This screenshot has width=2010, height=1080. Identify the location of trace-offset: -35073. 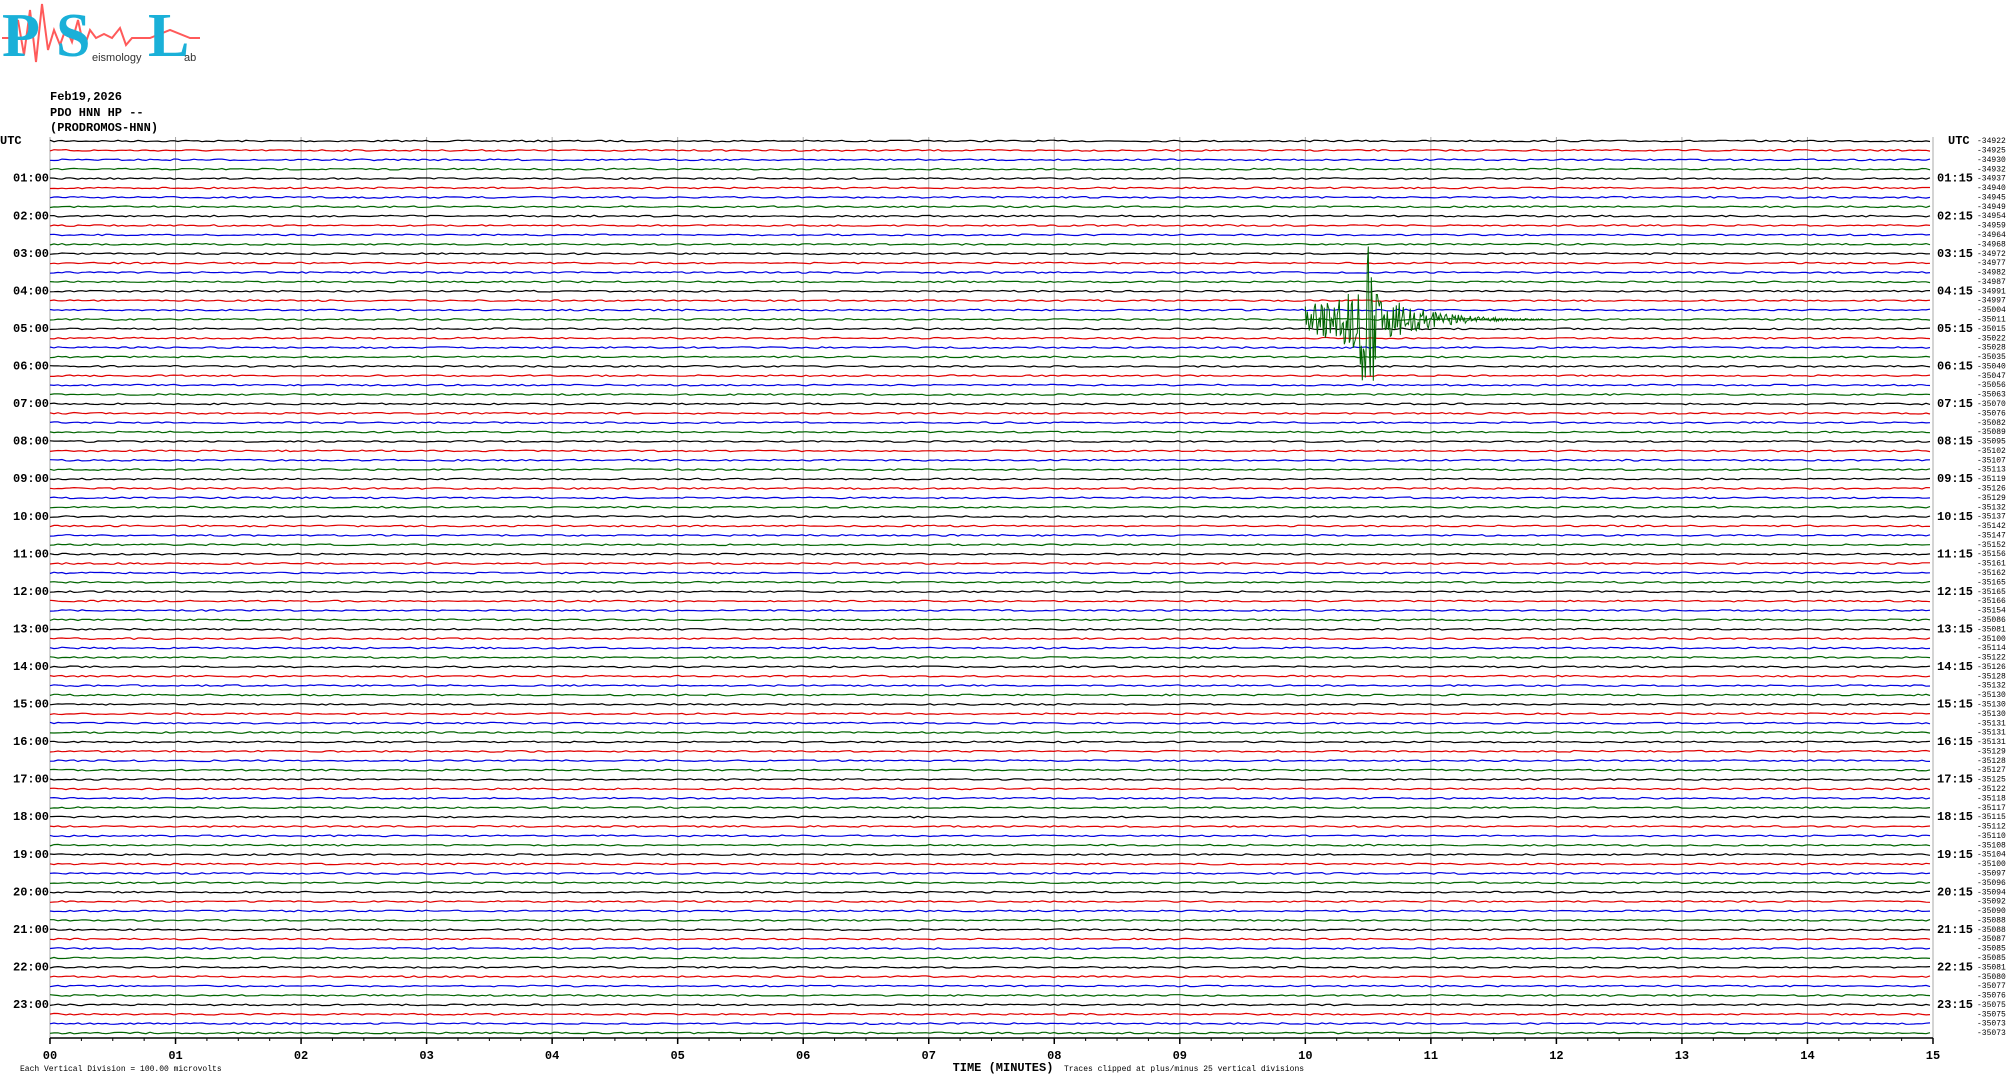
(1991, 1024).